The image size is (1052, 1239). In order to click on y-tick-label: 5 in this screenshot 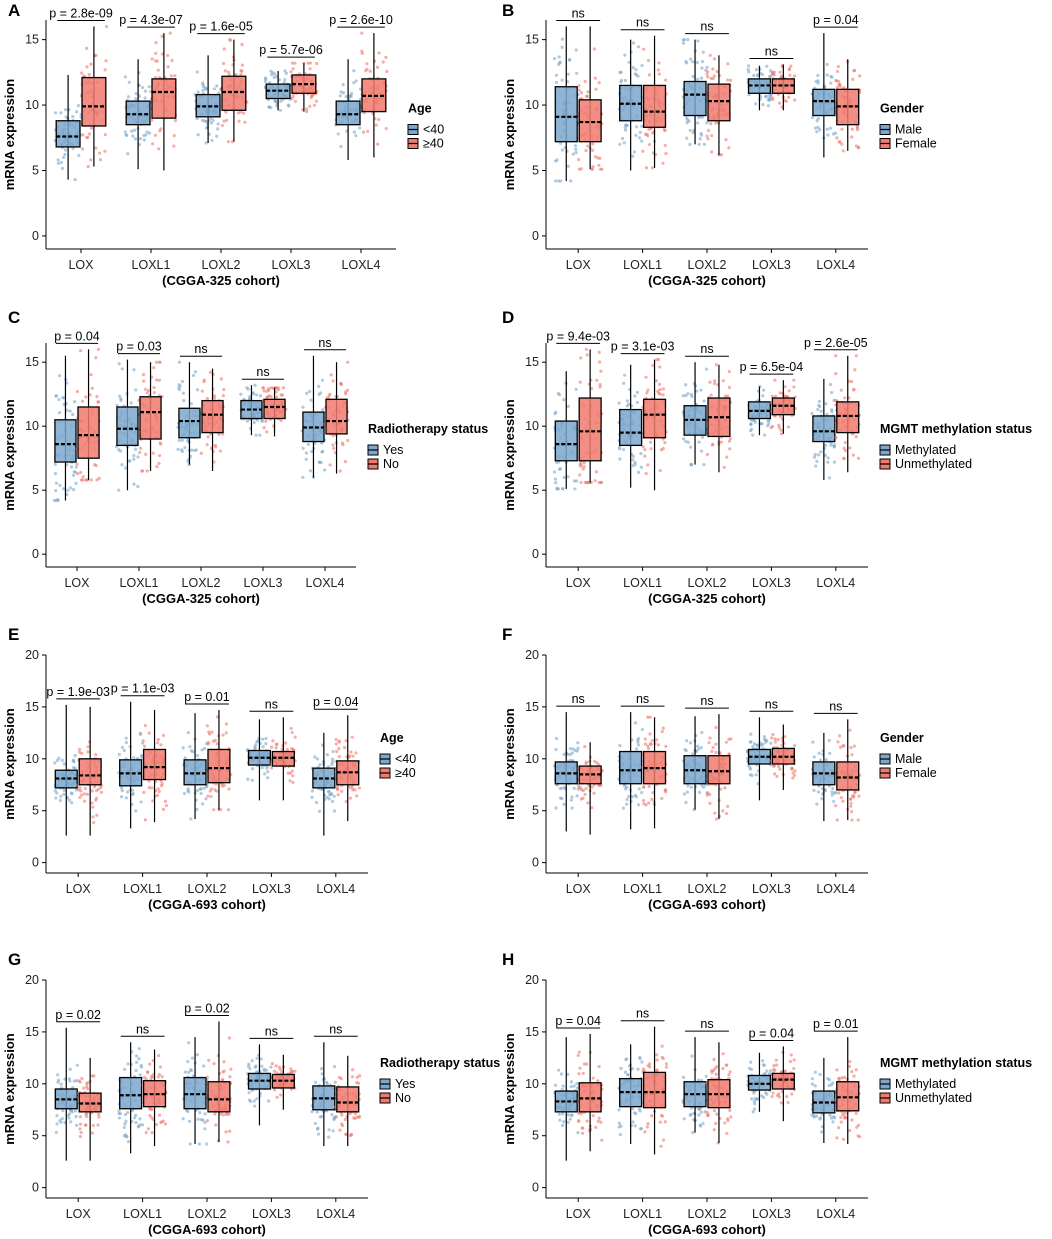, I will do `click(35, 811)`.